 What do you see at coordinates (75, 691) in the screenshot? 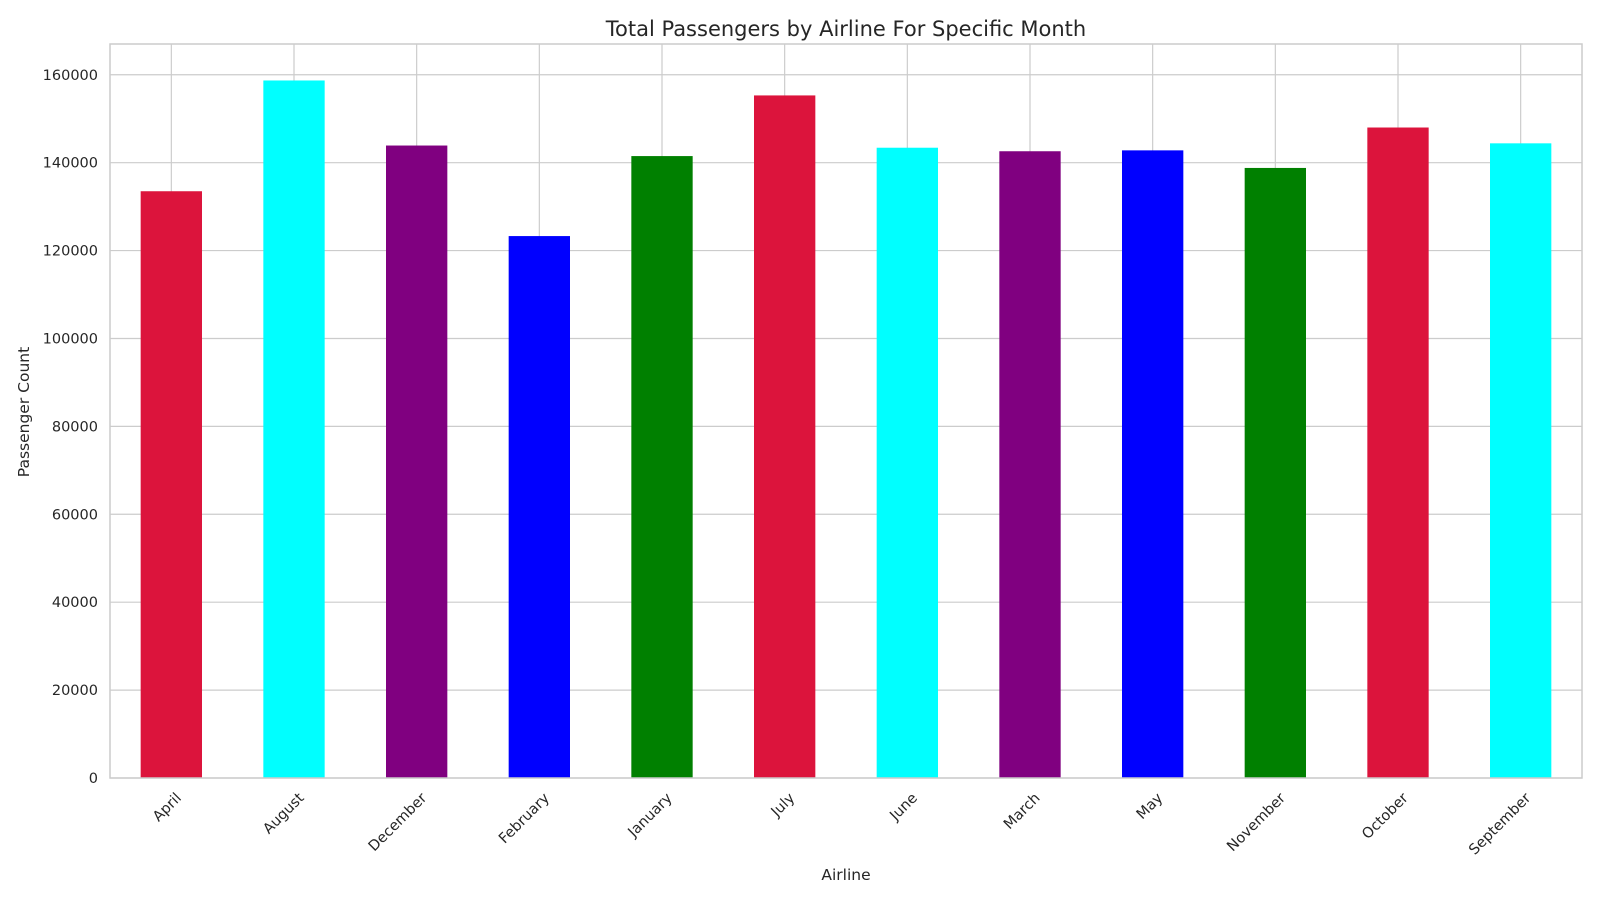
I see `y-tick-label: 20000` at bounding box center [75, 691].